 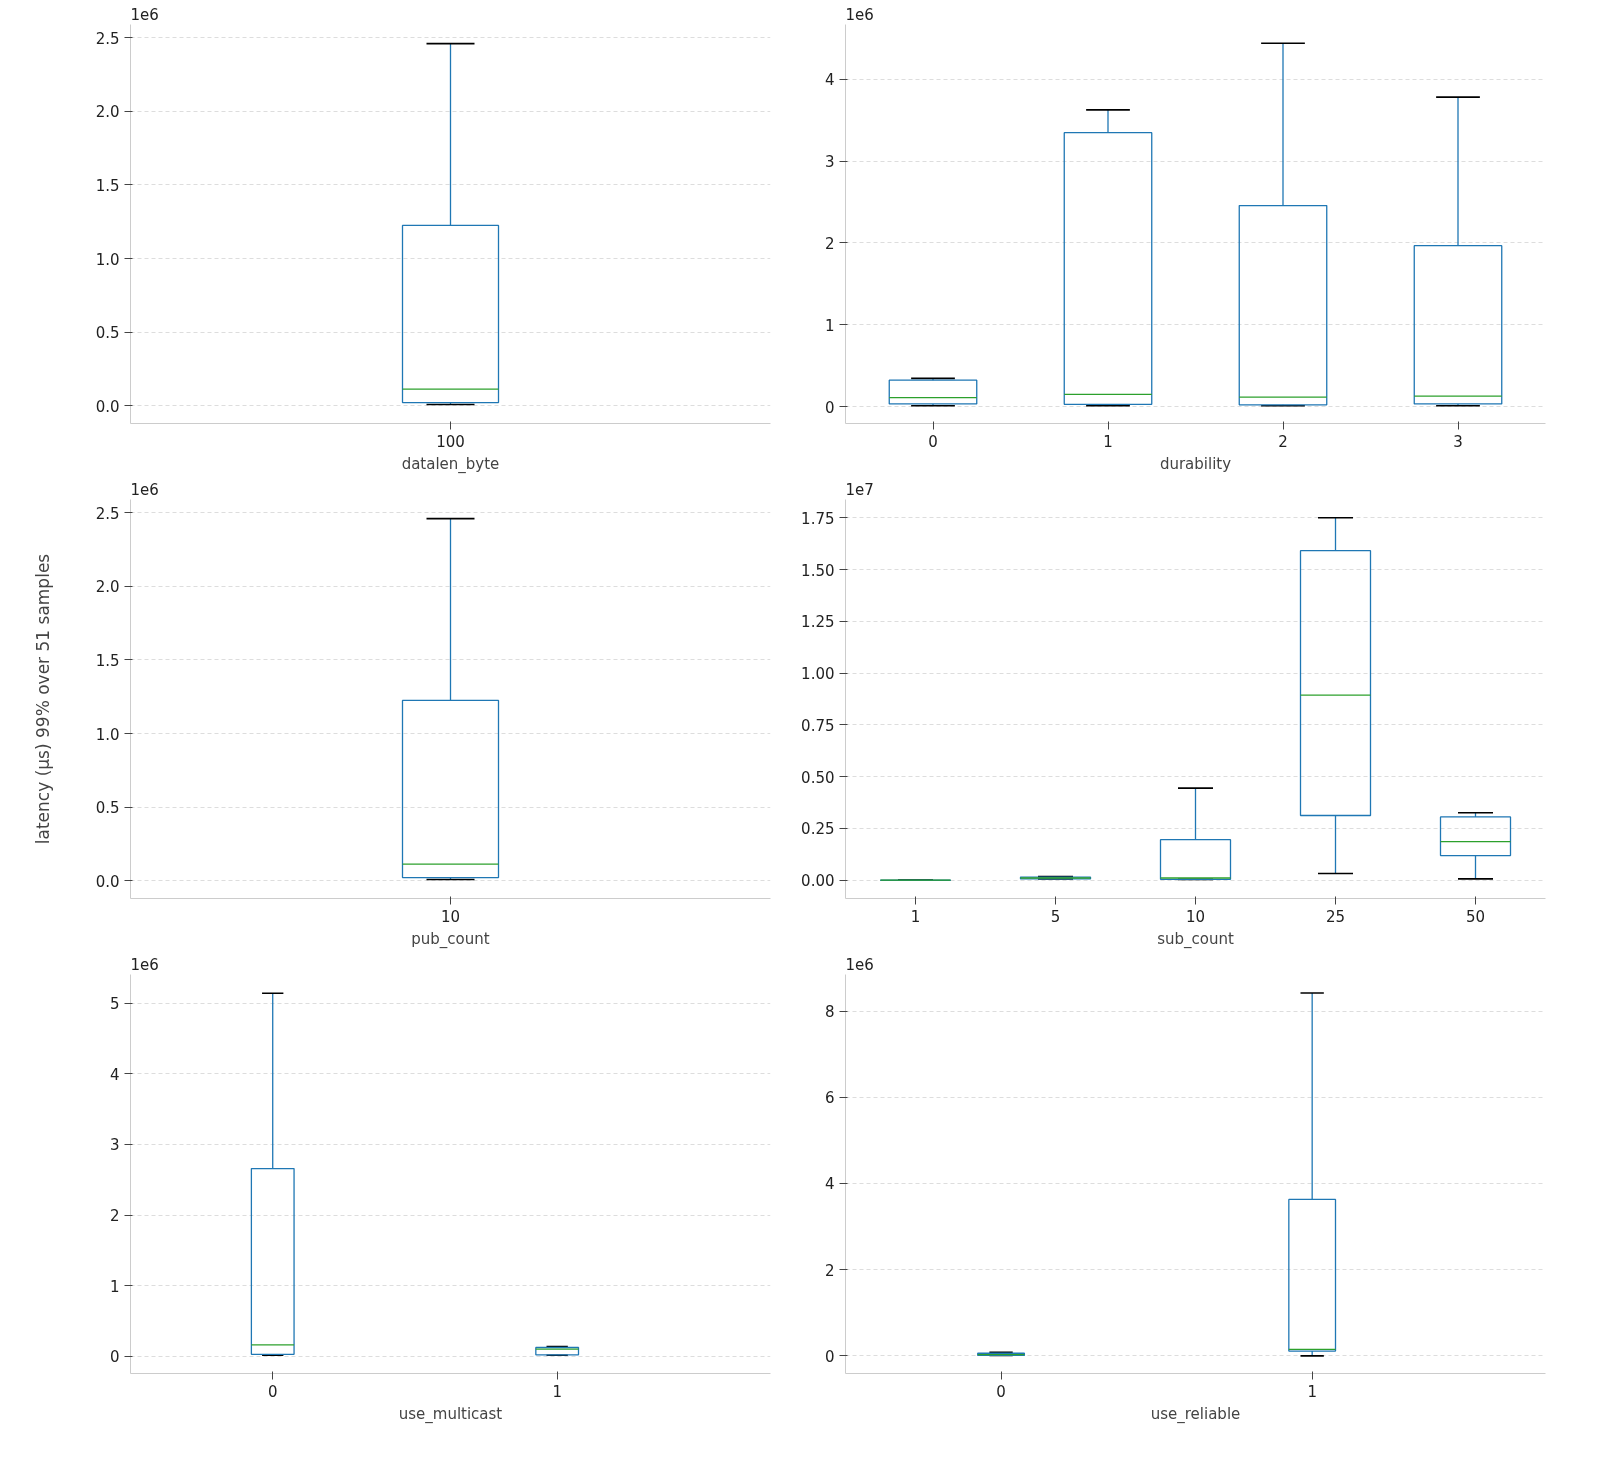 What do you see at coordinates (1195, 1414) in the screenshot?
I see `x-axis-title: use_reliable` at bounding box center [1195, 1414].